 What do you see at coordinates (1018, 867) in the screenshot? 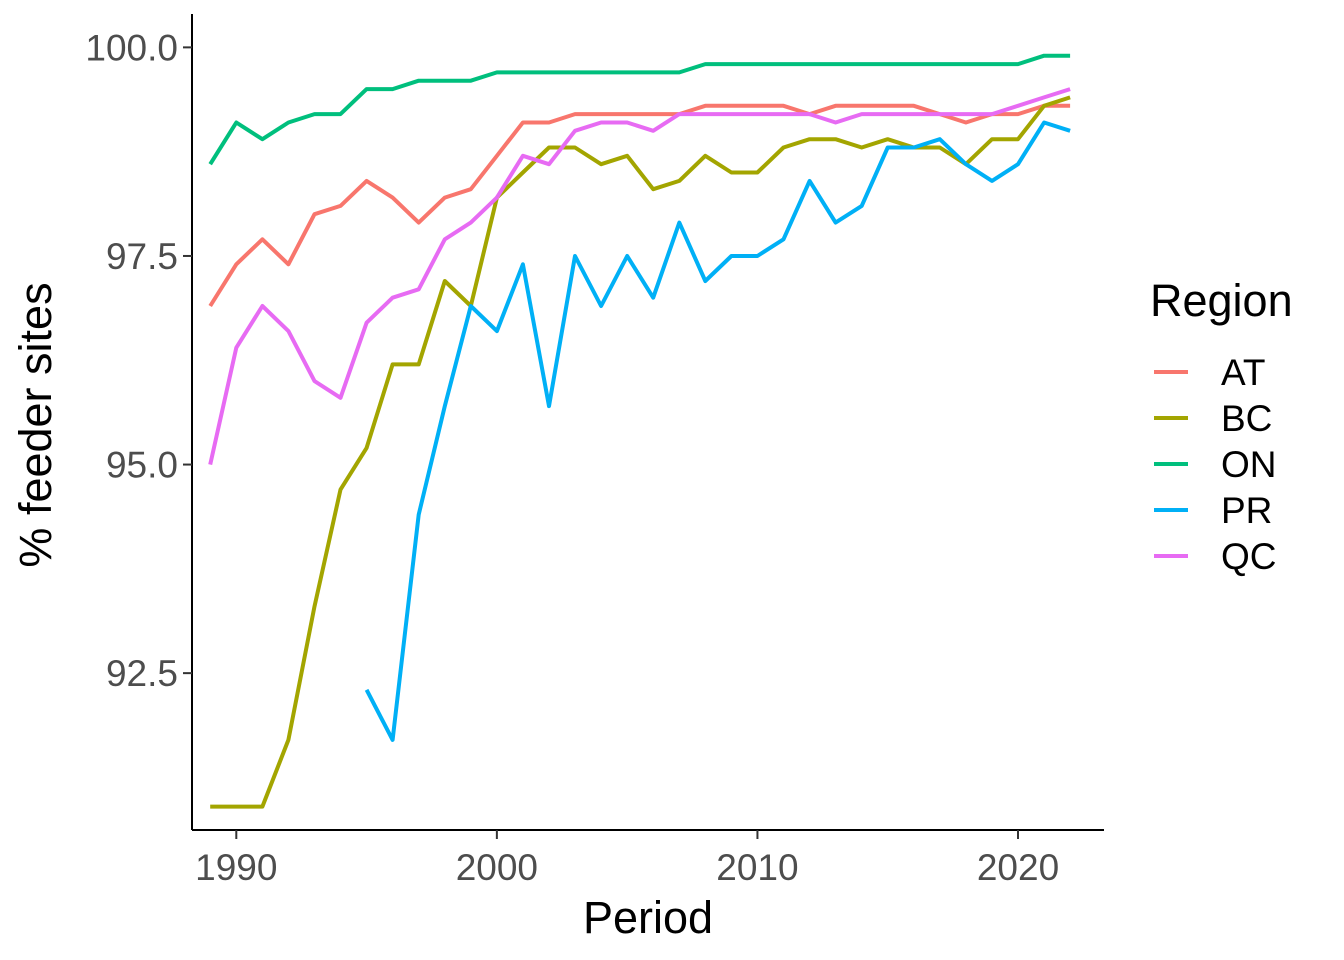
I see `x-tick-label: 2020` at bounding box center [1018, 867].